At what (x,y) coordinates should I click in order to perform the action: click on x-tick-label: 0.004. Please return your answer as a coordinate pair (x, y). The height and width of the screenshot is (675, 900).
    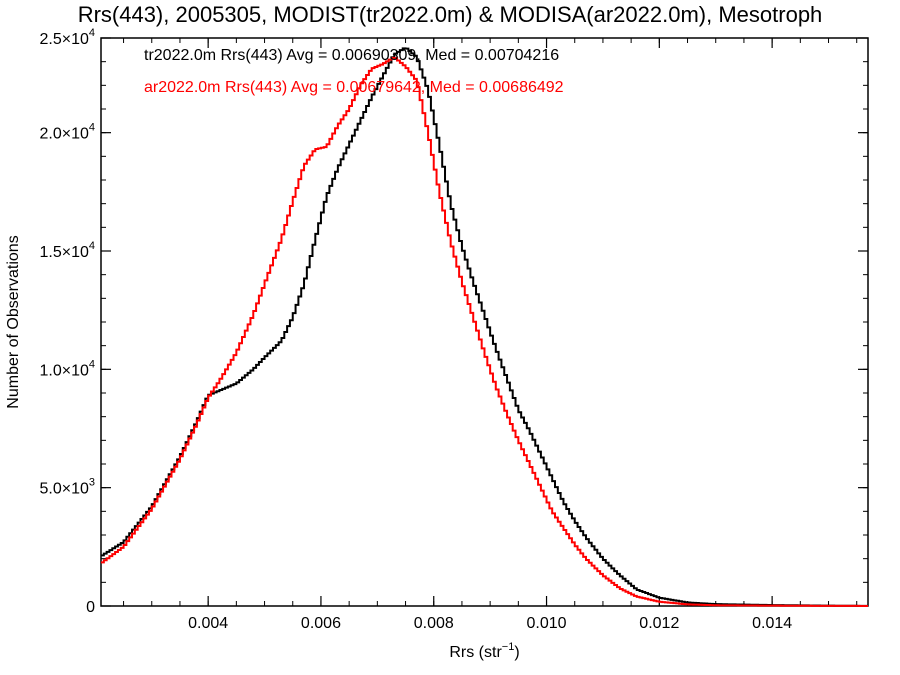
    Looking at the image, I should click on (208, 623).